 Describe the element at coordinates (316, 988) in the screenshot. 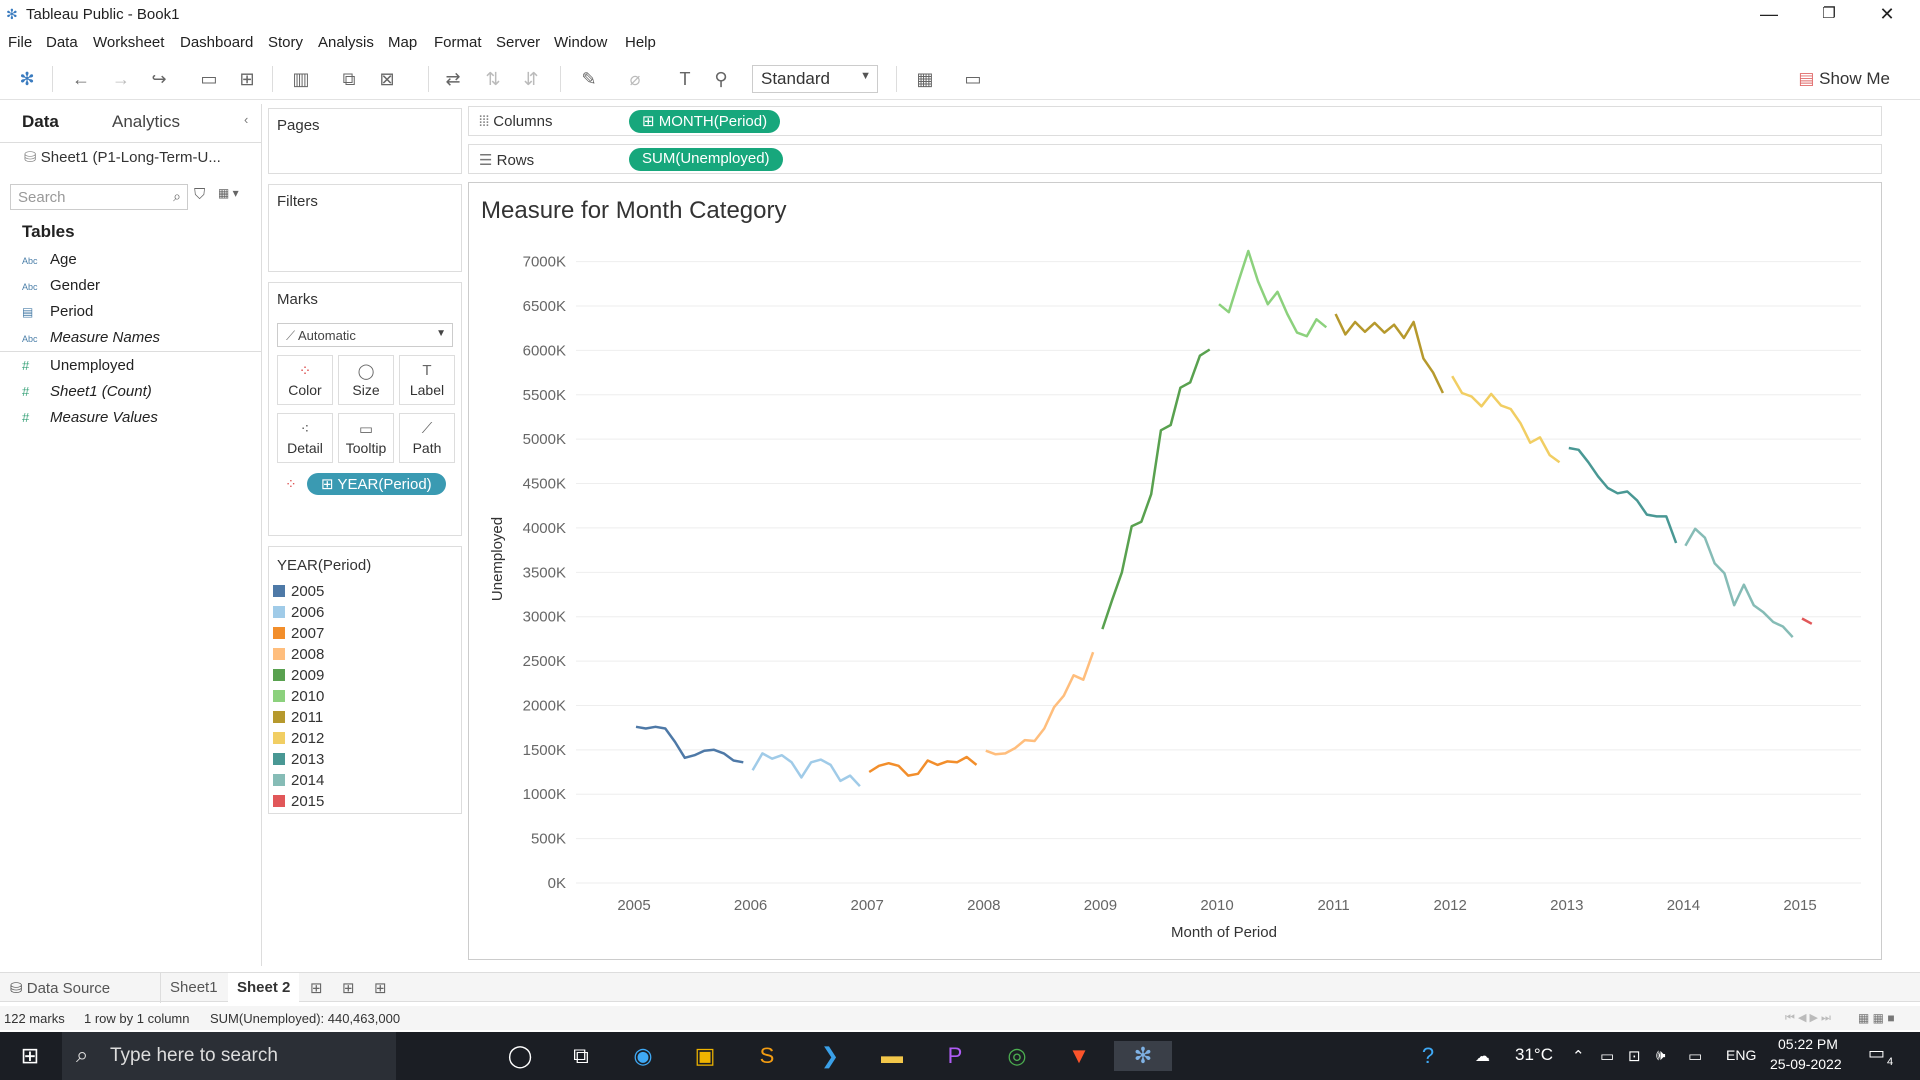

I see `new-worksheet-icon: ⊞` at that location.